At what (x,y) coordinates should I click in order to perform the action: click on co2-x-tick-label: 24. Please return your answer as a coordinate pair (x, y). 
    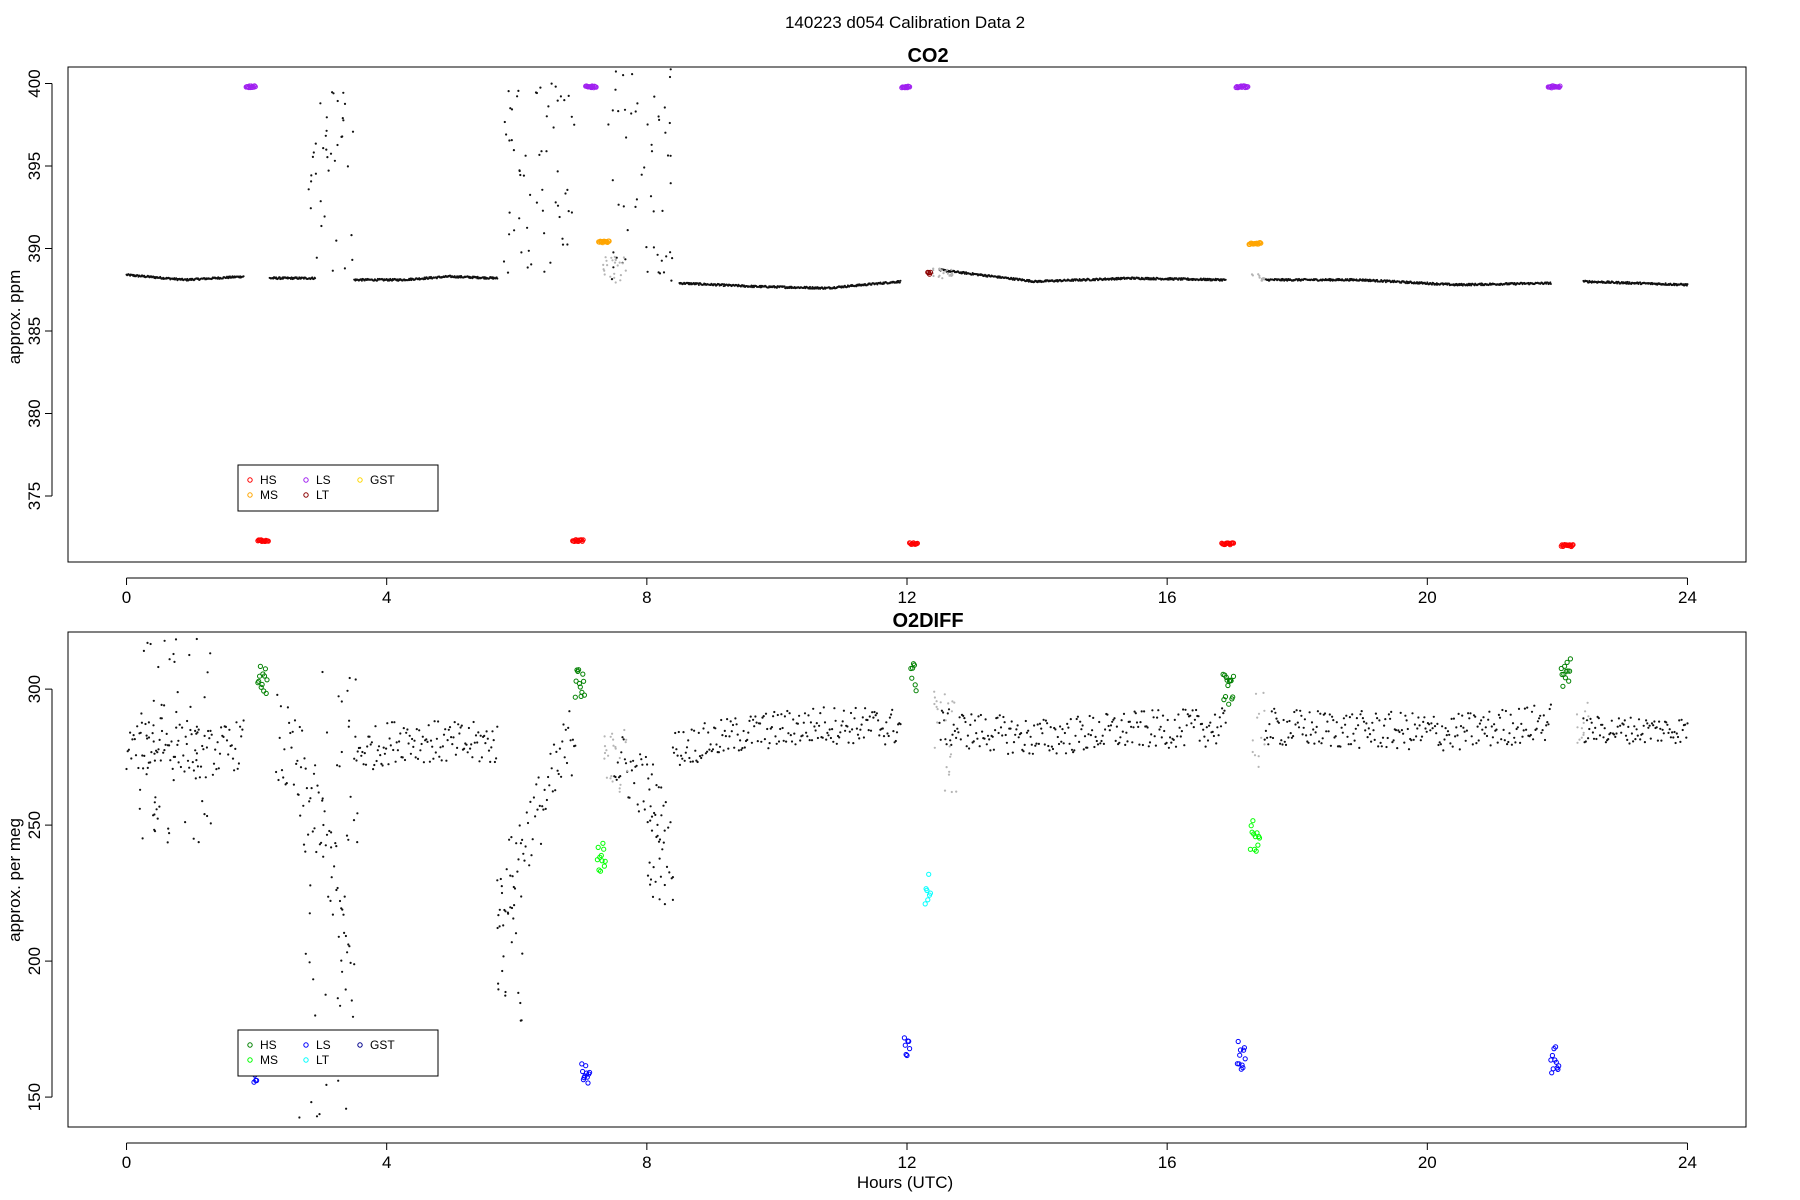
    Looking at the image, I should click on (1687, 597).